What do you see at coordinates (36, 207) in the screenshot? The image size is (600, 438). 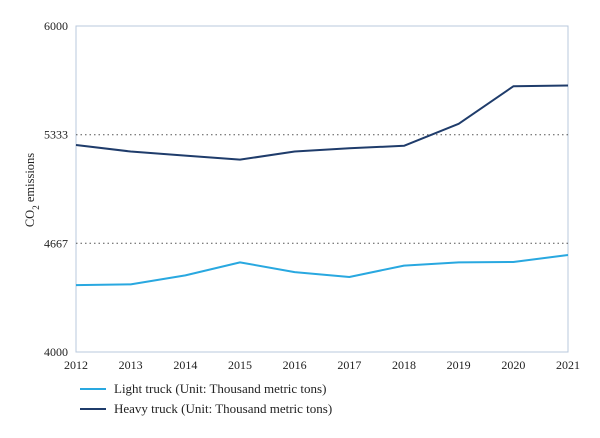 I see `y-axis-label-subscript: 2` at bounding box center [36, 207].